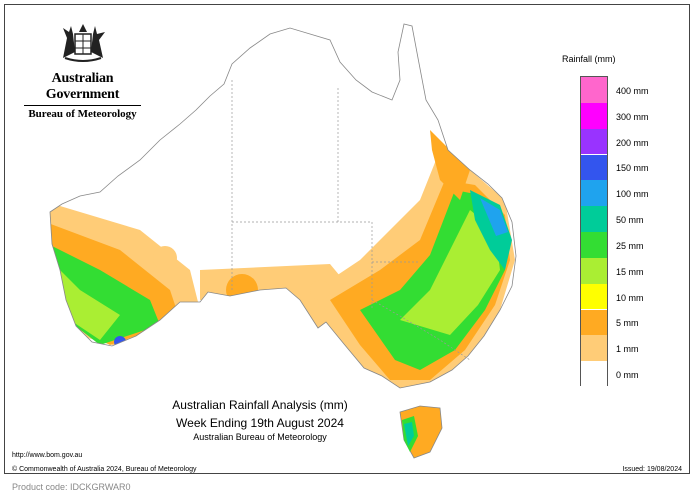  What do you see at coordinates (632, 194) in the screenshot?
I see `legend-label: 100 mm` at bounding box center [632, 194].